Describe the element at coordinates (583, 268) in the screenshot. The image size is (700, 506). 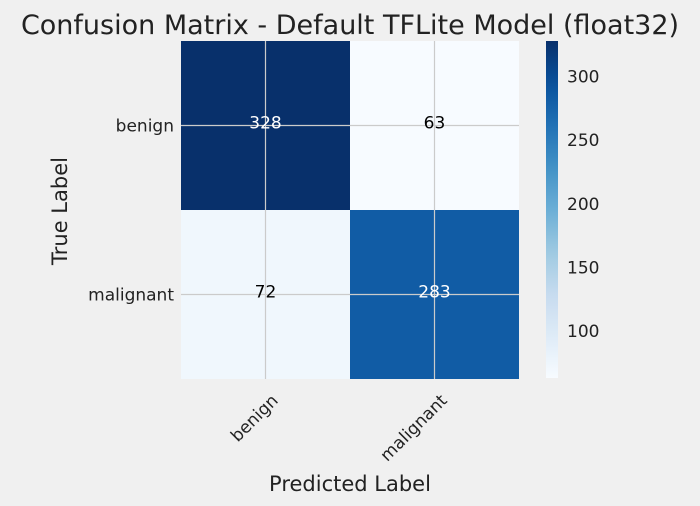
I see `colorbar-tick-label: 150` at that location.